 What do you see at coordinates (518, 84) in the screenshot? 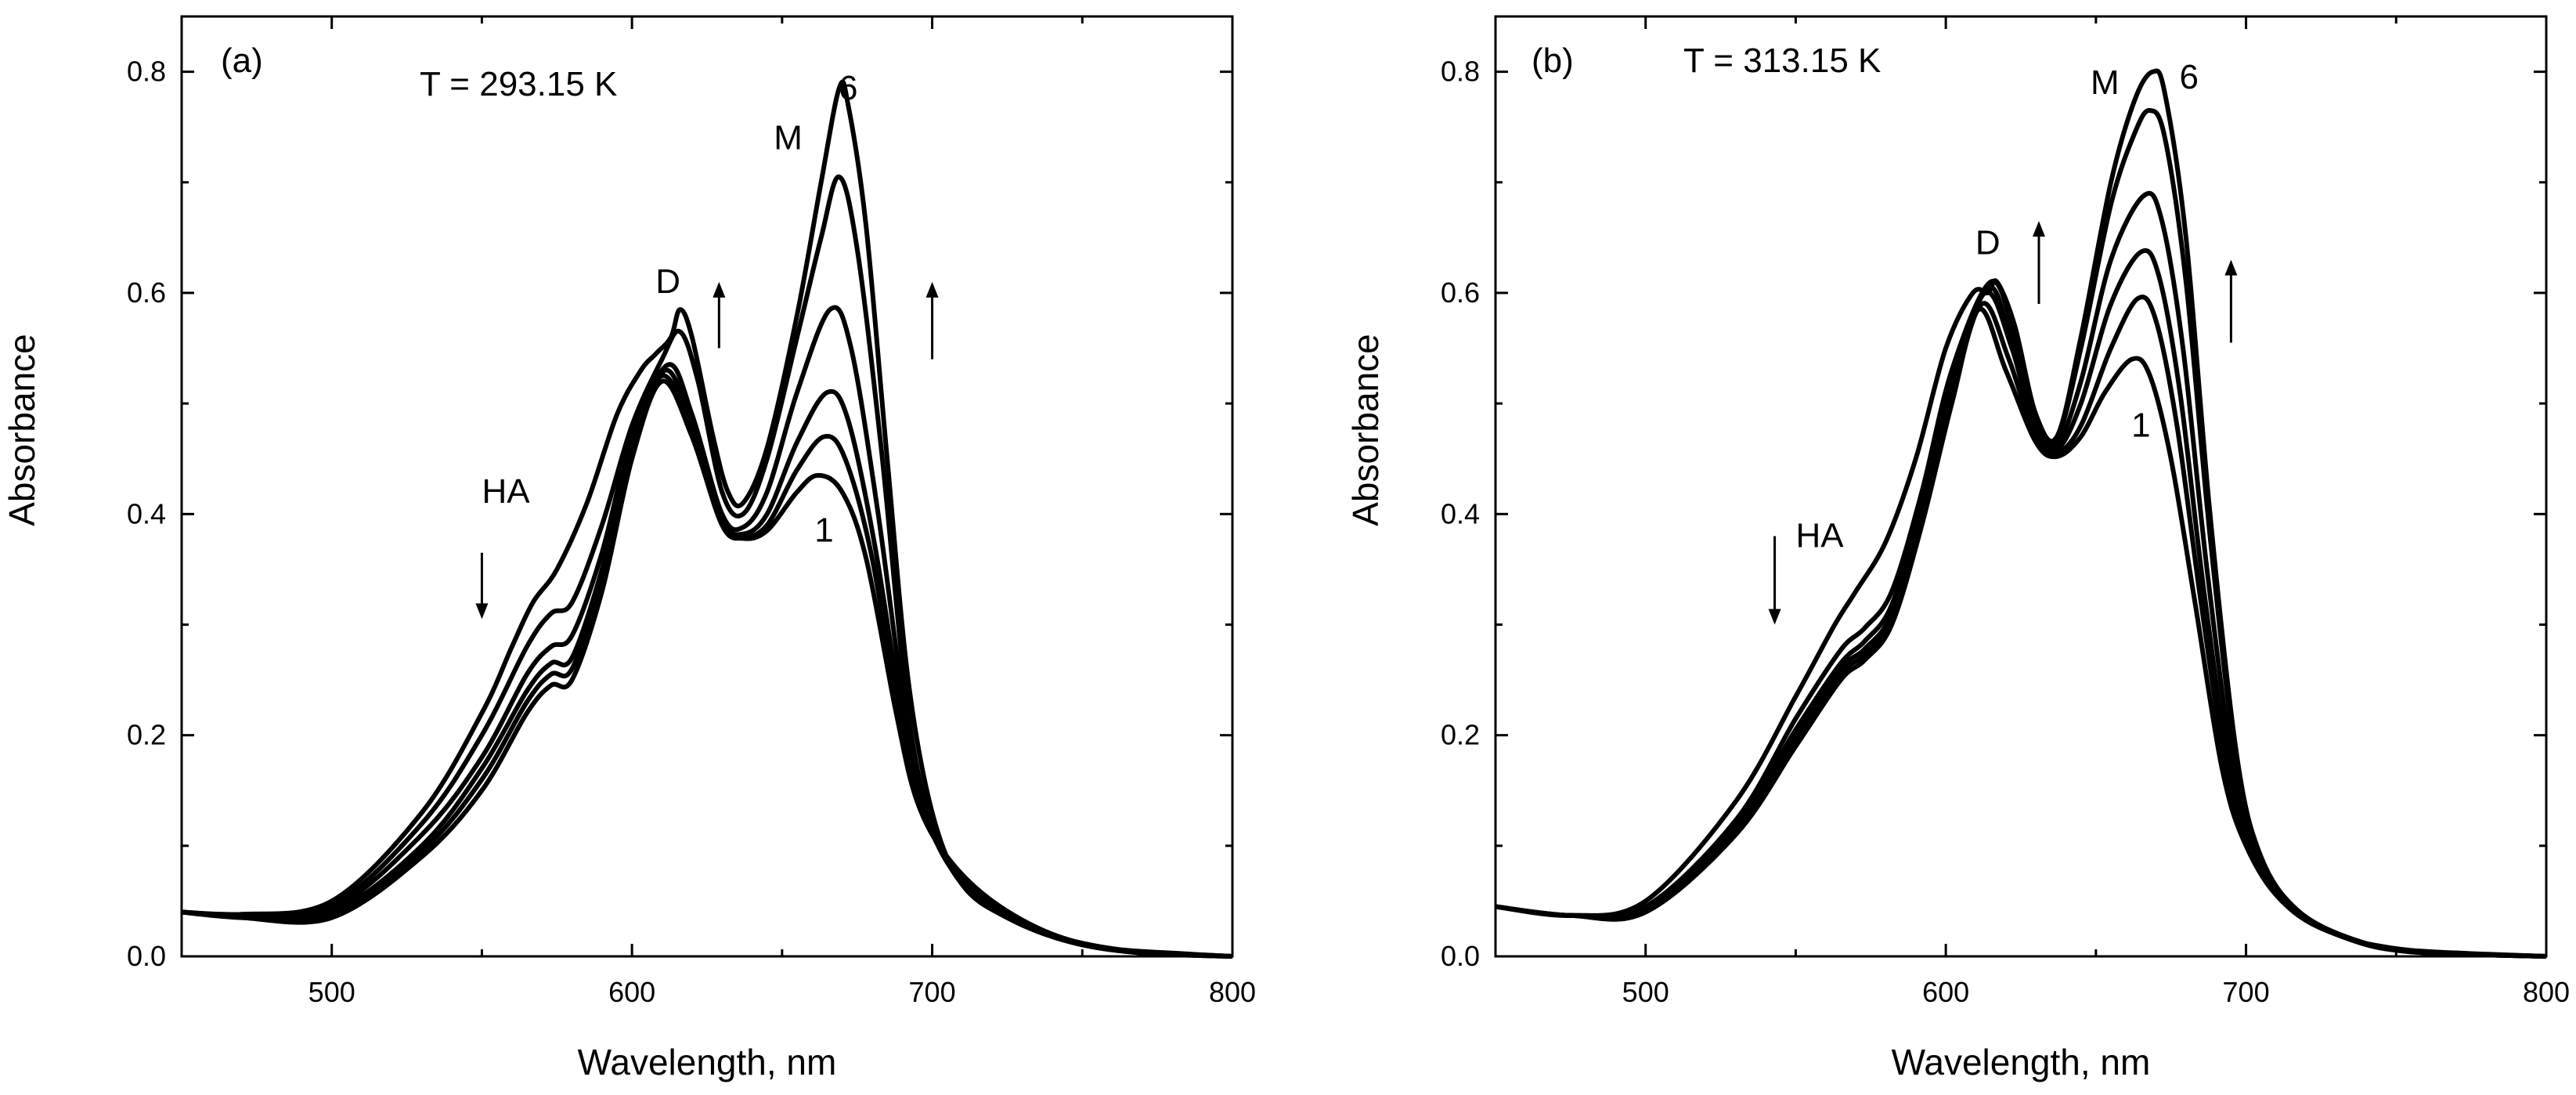
I see `temperature-label: T = 293.15 K` at bounding box center [518, 84].